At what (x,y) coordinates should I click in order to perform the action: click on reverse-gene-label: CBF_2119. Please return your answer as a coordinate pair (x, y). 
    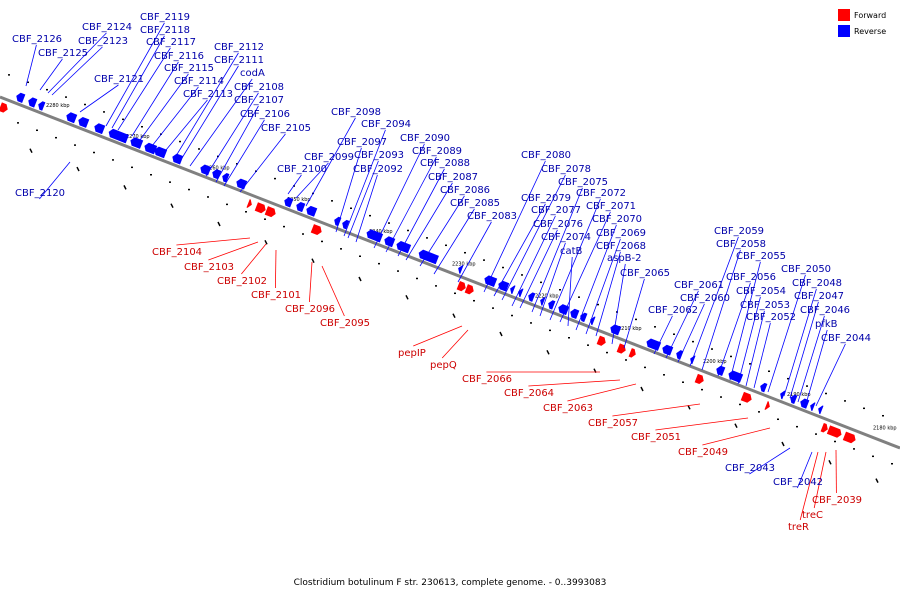
    Looking at the image, I should click on (165, 17).